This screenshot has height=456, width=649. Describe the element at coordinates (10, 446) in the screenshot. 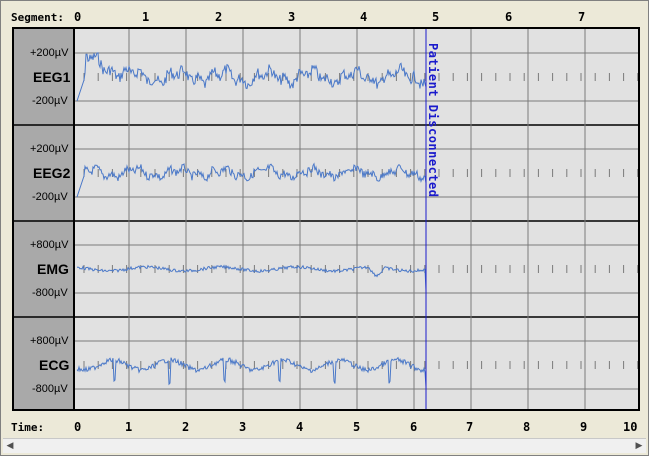

I see `scroll-left-icon: ◀` at that location.